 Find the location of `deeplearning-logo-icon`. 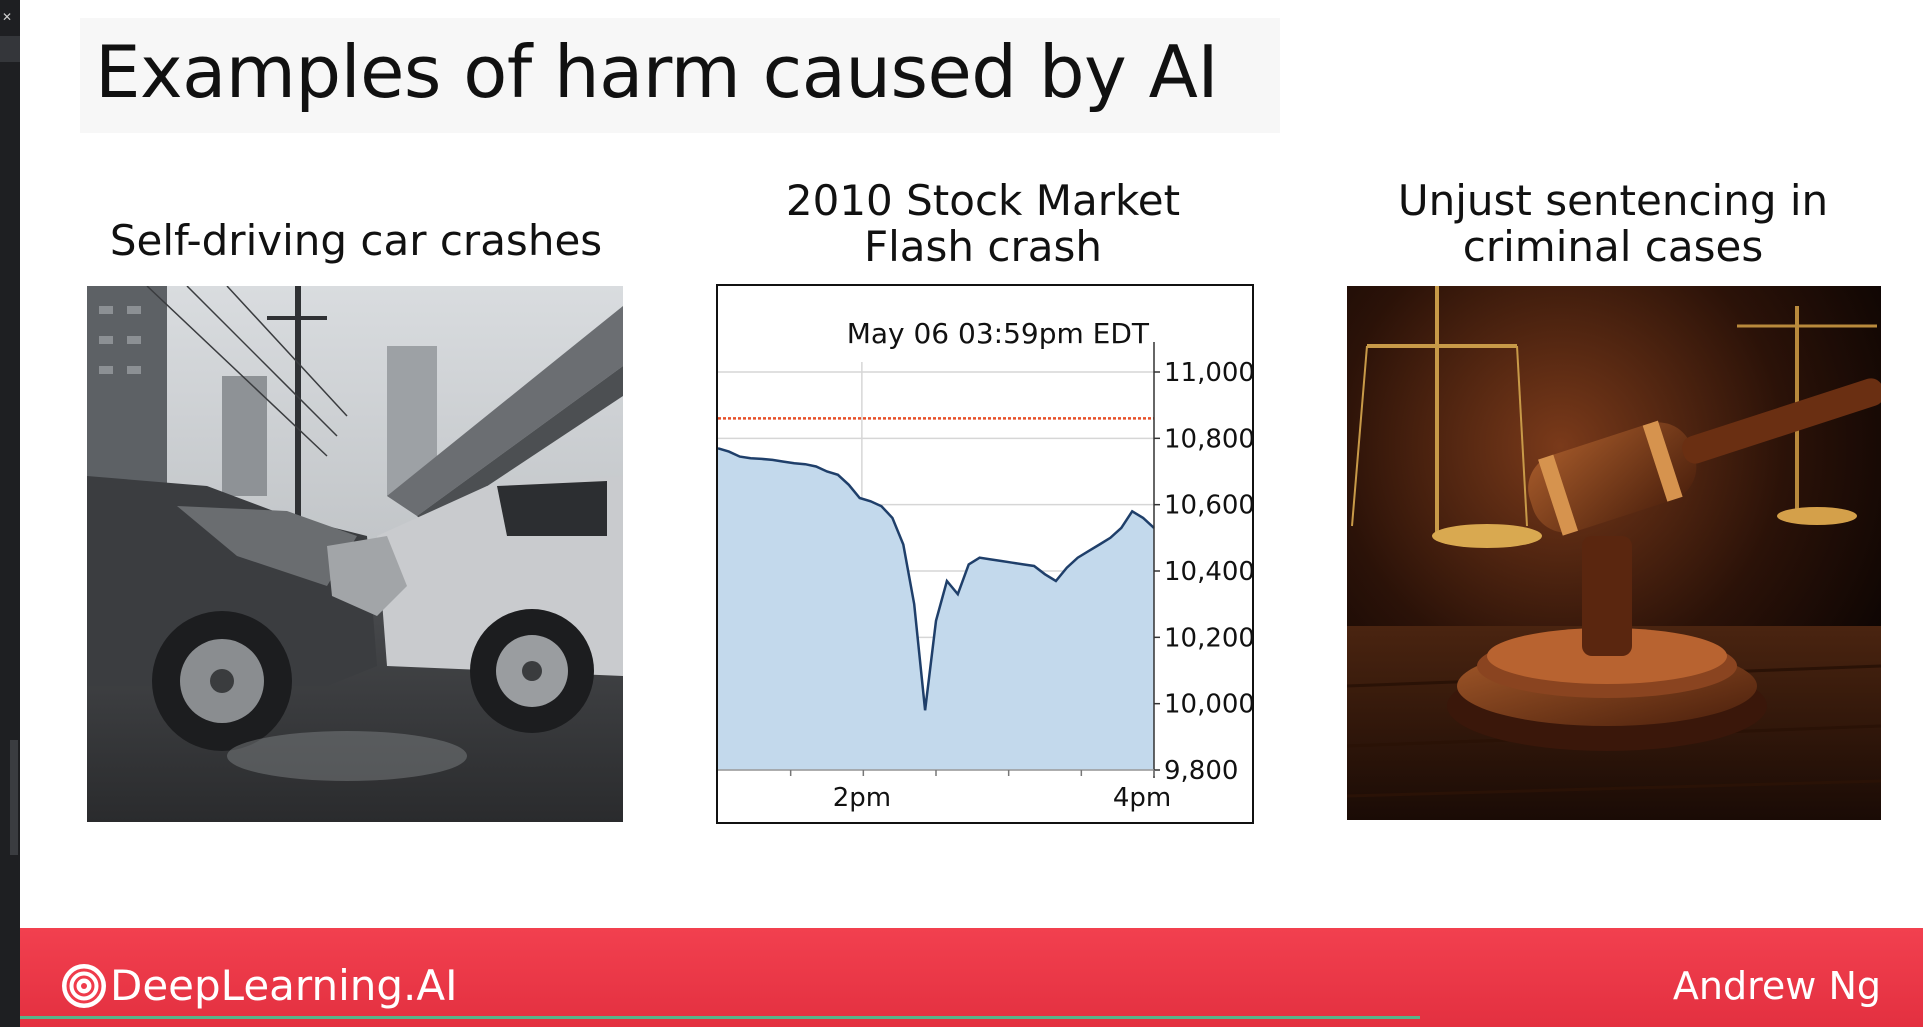

deeplearning-logo-icon is located at coordinates (84, 986).